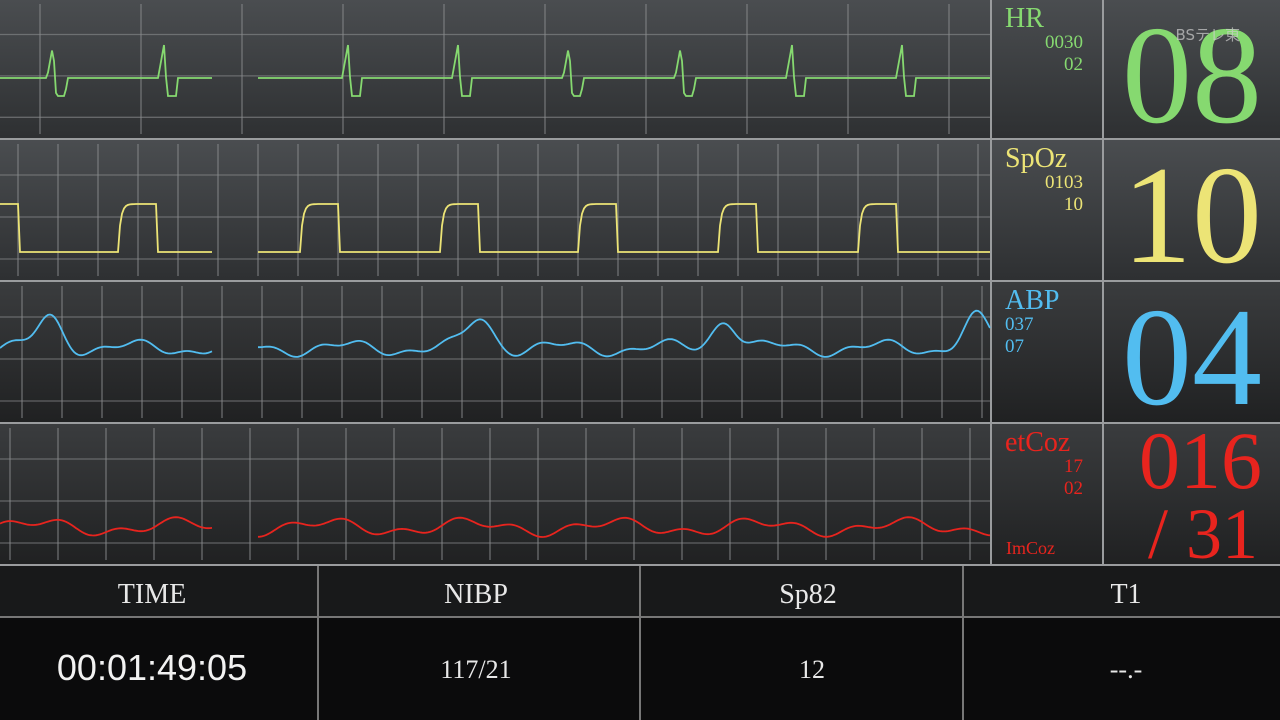 This screenshot has height=720, width=1280. Describe the element at coordinates (475, 669) in the screenshot. I see `nibp-value: 117/21` at that location.